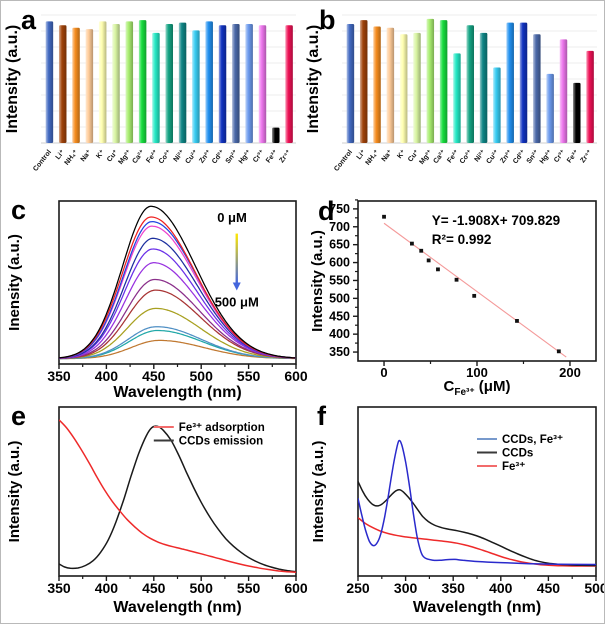 This screenshot has width=605, height=624. Describe the element at coordinates (245, 157) in the screenshot. I see `bar-category-label: Hg²⁺` at that location.